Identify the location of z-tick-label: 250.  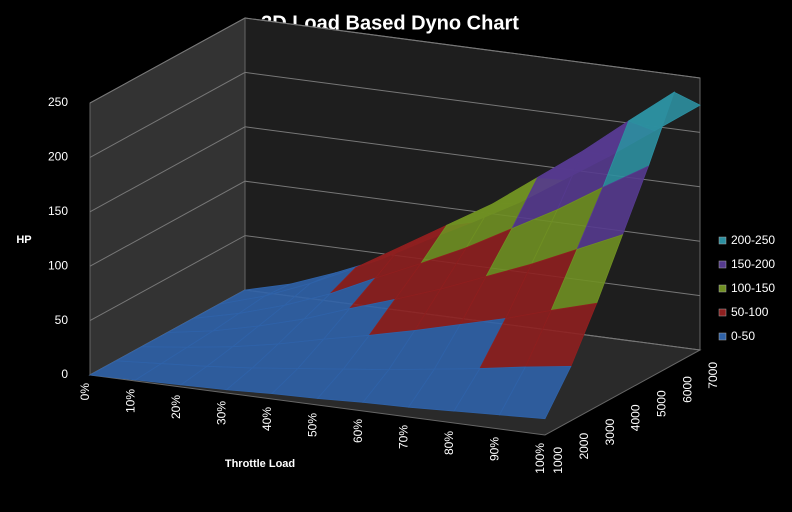
(58, 102).